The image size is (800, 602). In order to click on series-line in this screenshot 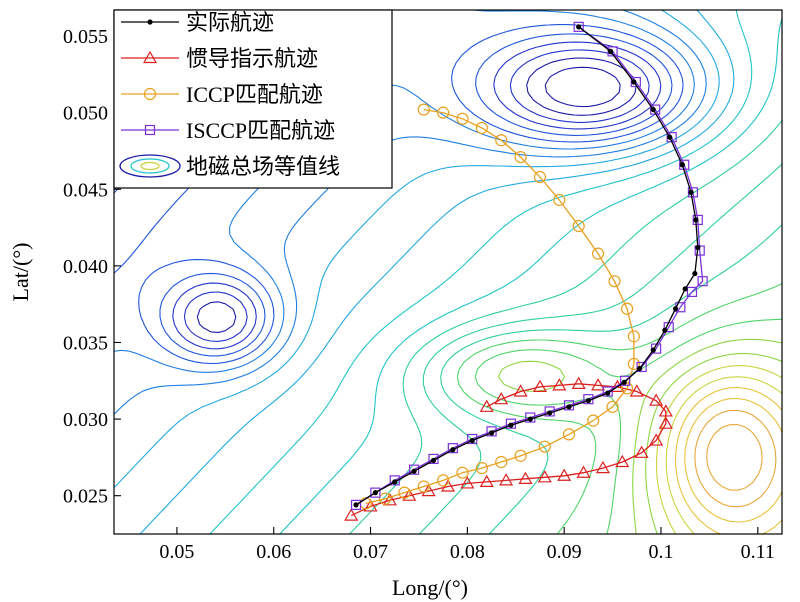, I will do `click(508, 450)`.